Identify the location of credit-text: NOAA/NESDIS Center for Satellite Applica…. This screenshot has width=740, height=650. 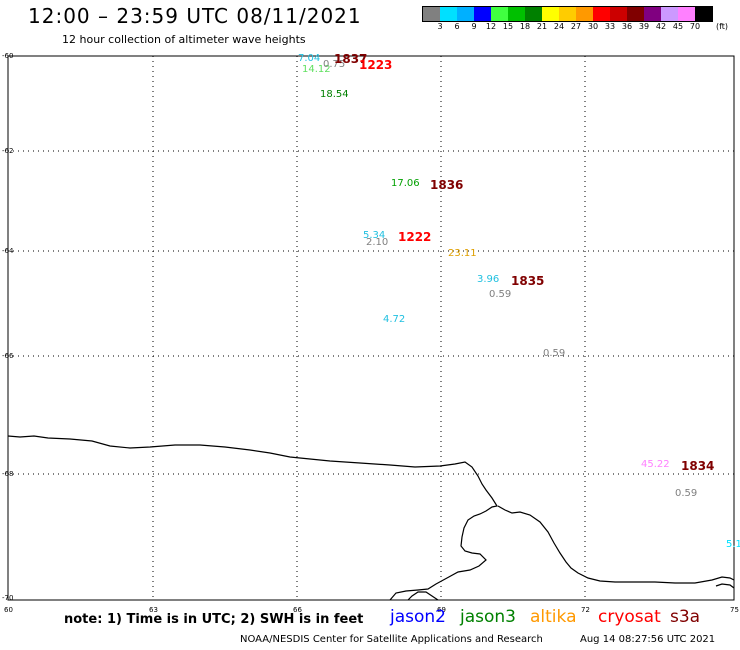
(391, 639).